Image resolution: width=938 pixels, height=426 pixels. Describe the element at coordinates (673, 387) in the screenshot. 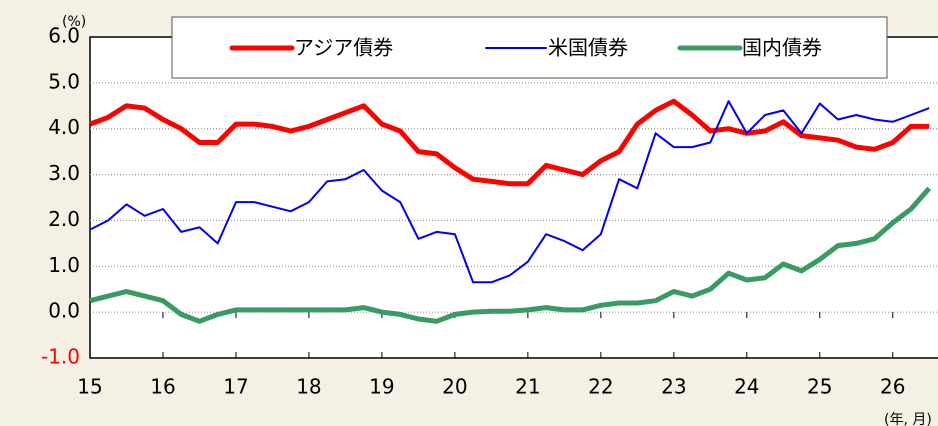

I see `x-tick-label: 23` at that location.